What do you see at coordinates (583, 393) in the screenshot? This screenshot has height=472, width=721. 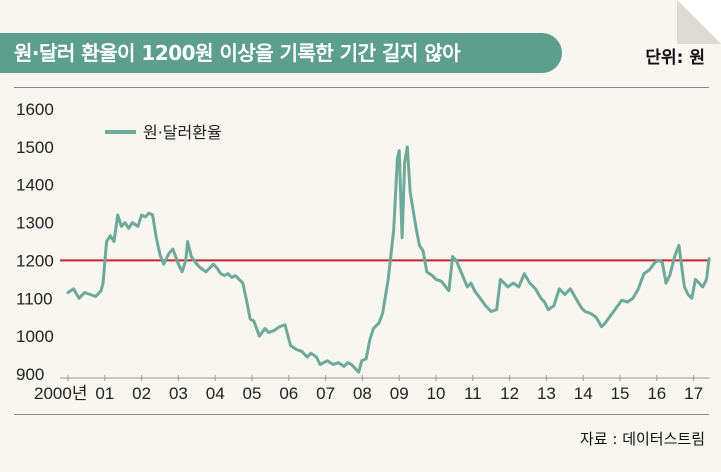 I see `x-tick-label: 14` at bounding box center [583, 393].